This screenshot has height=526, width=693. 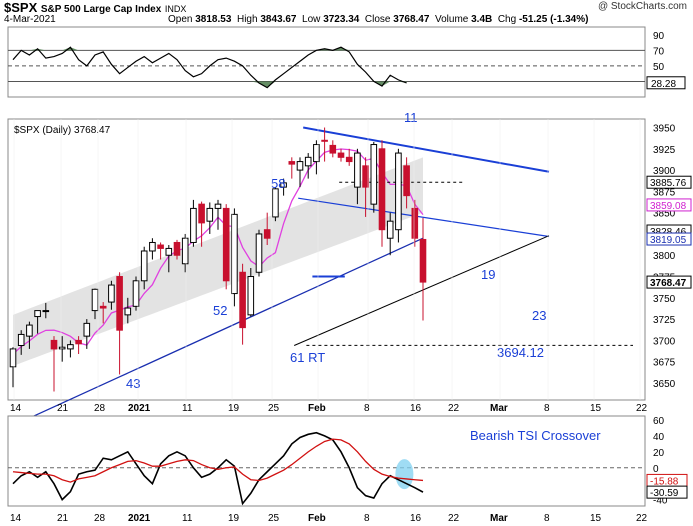 What do you see at coordinates (659, 437) in the screenshot?
I see `tsi-tick-40: 40` at bounding box center [659, 437].